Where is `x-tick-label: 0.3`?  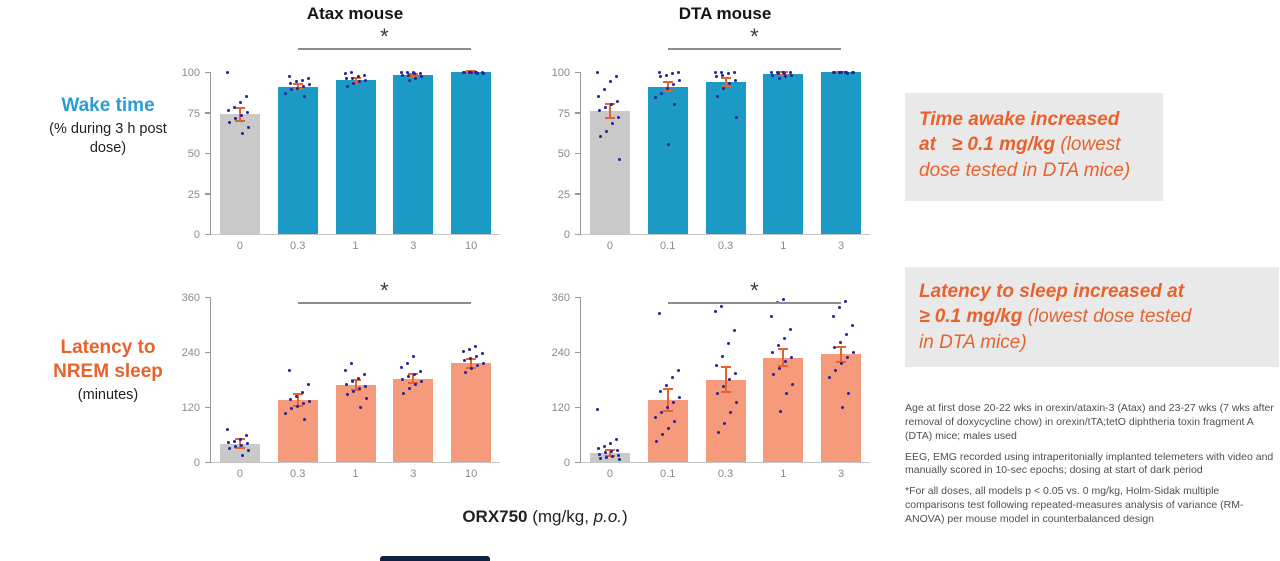 x-tick-label: 0.3 is located at coordinates (298, 474).